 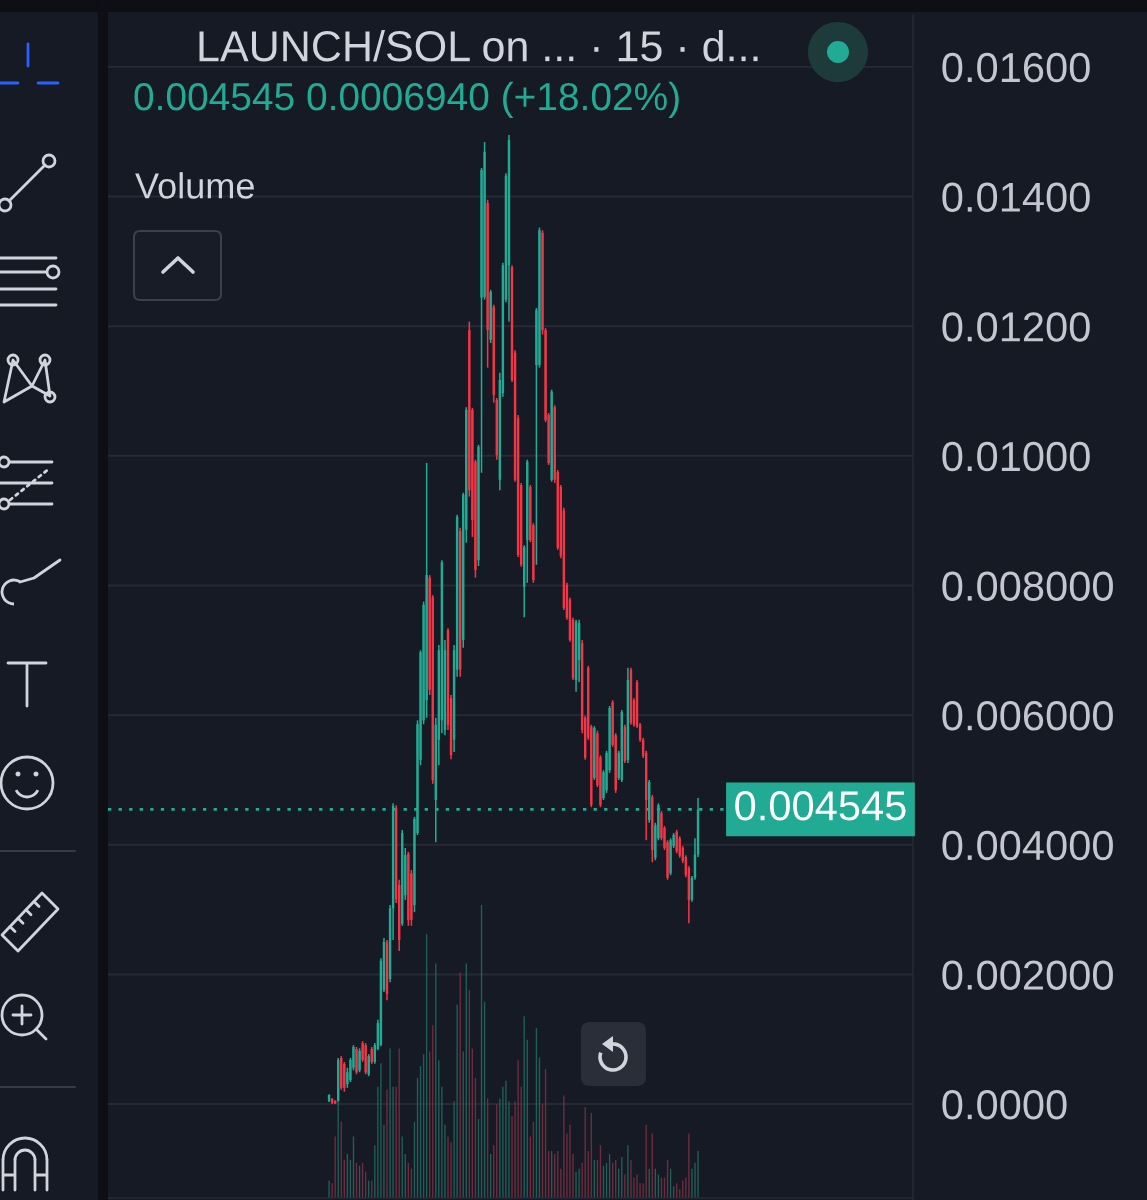 What do you see at coordinates (1016, 456) in the screenshot?
I see `y-tick-label: 0.01000` at bounding box center [1016, 456].